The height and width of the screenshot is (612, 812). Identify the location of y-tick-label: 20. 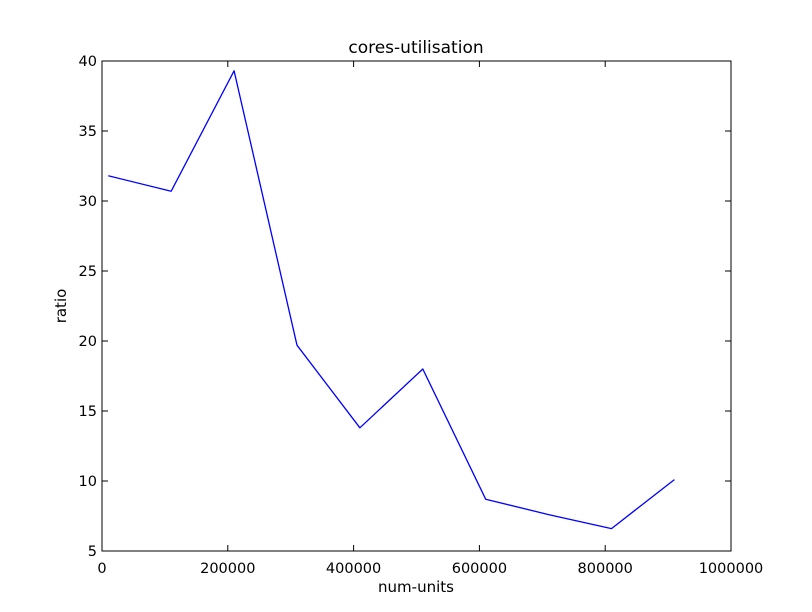
(88, 342).